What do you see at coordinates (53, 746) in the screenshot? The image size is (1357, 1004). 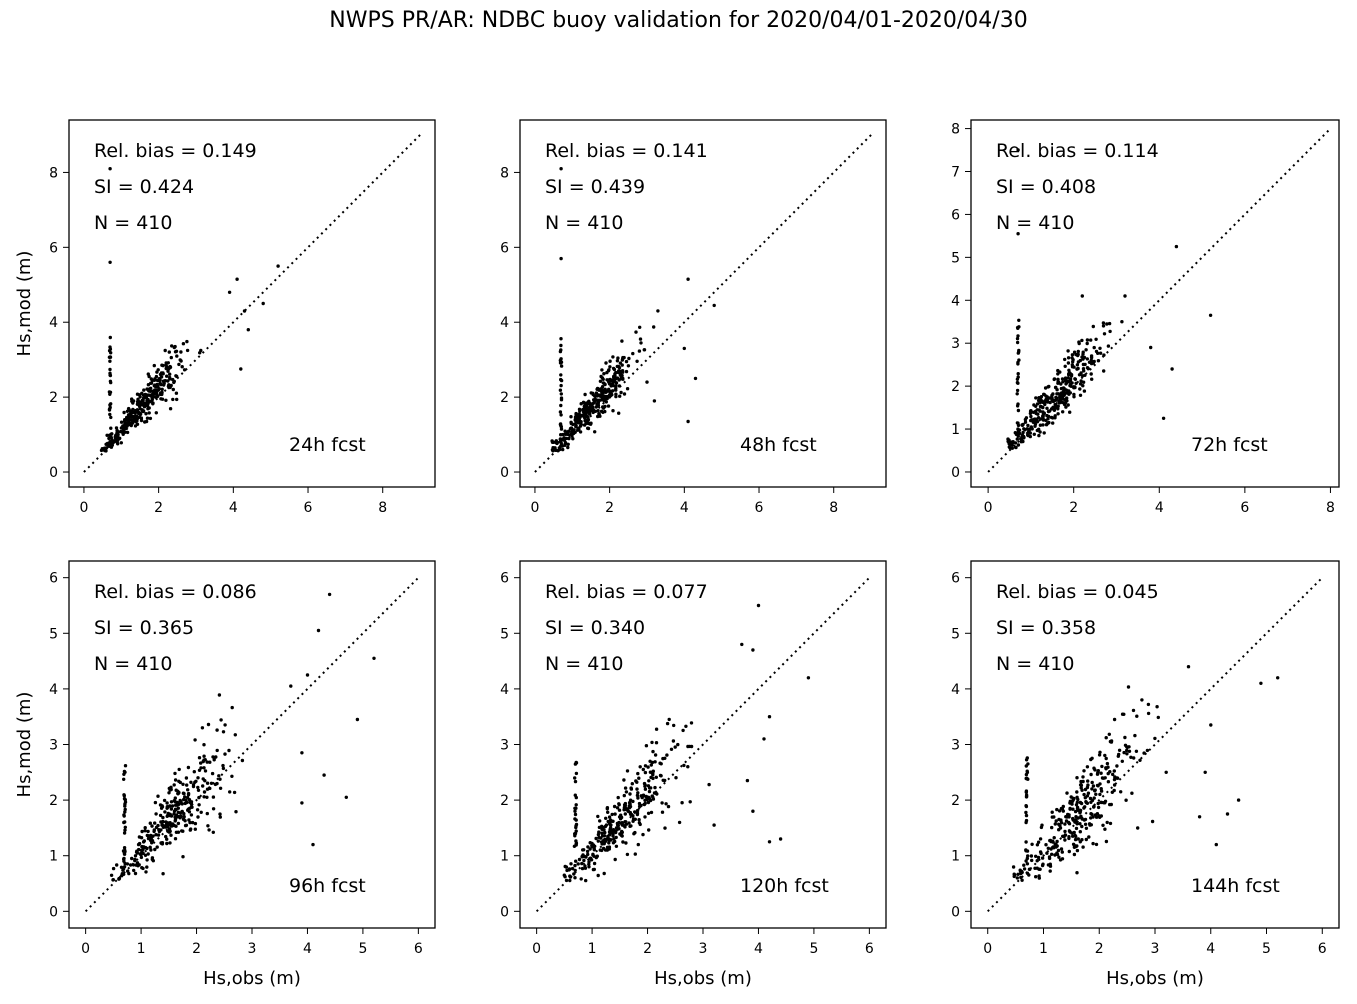 I see `y-tick-label: 3` at bounding box center [53, 746].